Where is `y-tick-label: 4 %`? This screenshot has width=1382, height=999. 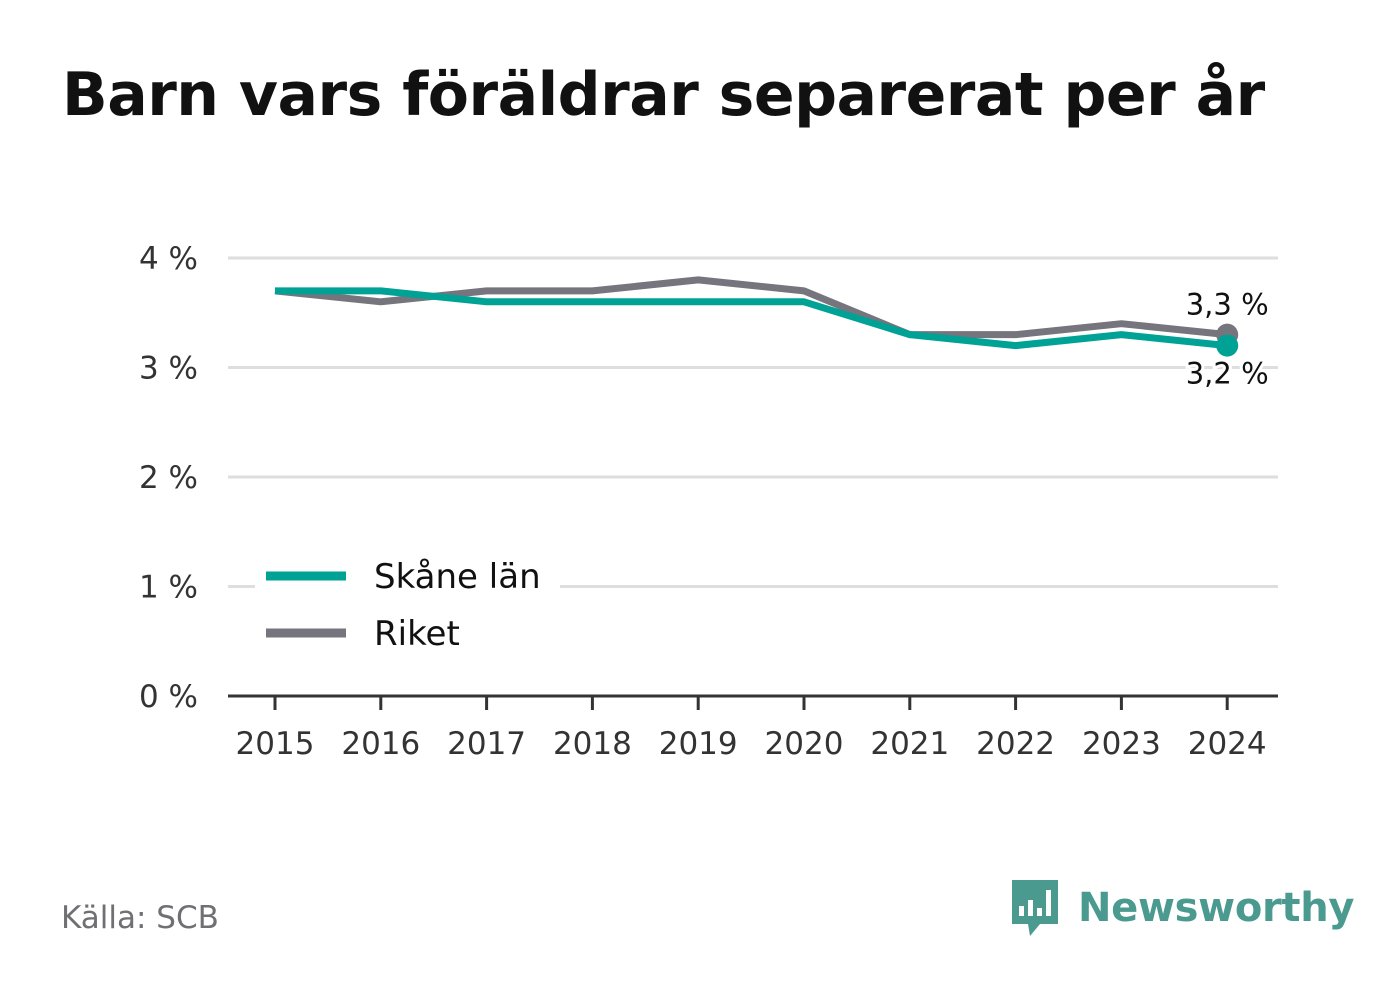 y-tick-label: 4 % is located at coordinates (168, 259).